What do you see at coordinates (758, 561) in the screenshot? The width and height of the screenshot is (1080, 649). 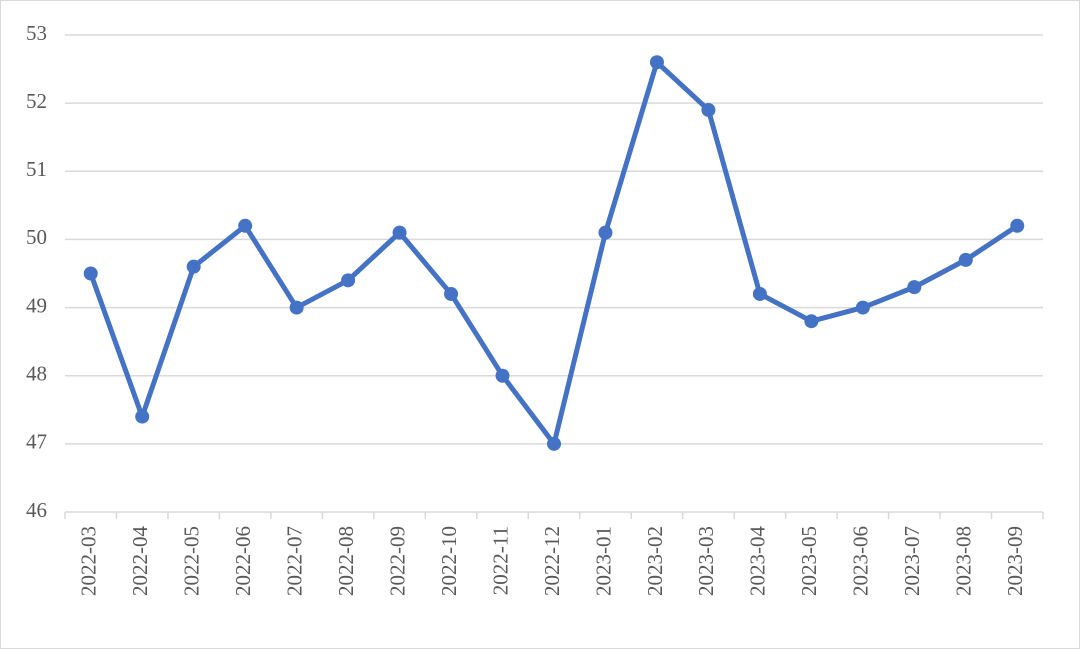 I see `x-tick-label: 2023-04` at bounding box center [758, 561].